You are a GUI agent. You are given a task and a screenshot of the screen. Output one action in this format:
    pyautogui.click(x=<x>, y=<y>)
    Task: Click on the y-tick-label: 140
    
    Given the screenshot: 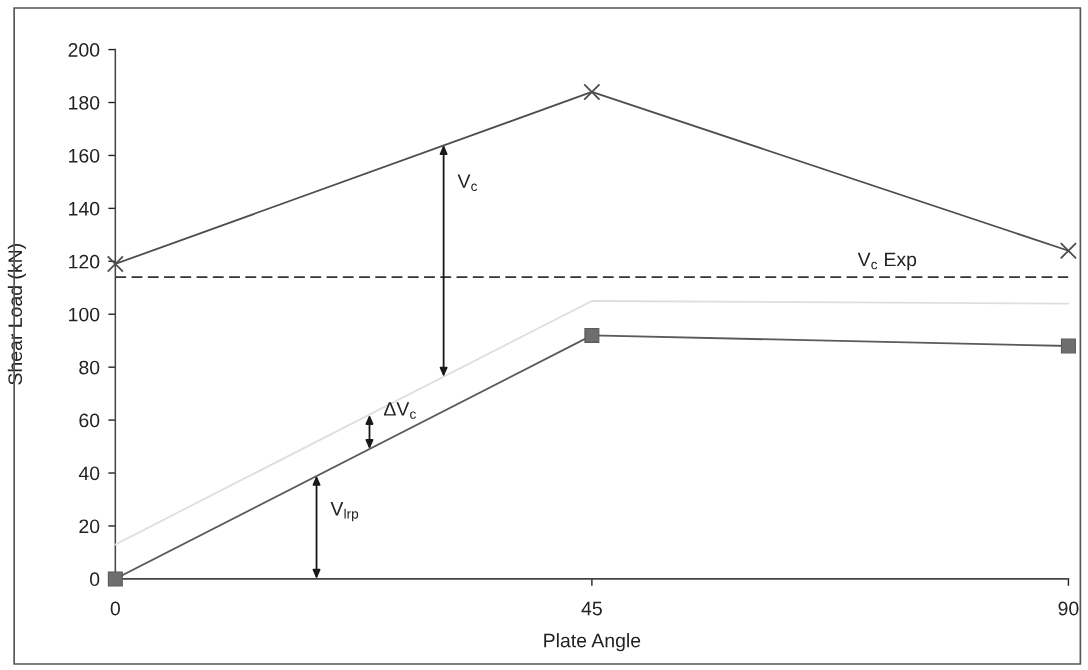 What is the action you would take?
    pyautogui.click(x=84, y=208)
    